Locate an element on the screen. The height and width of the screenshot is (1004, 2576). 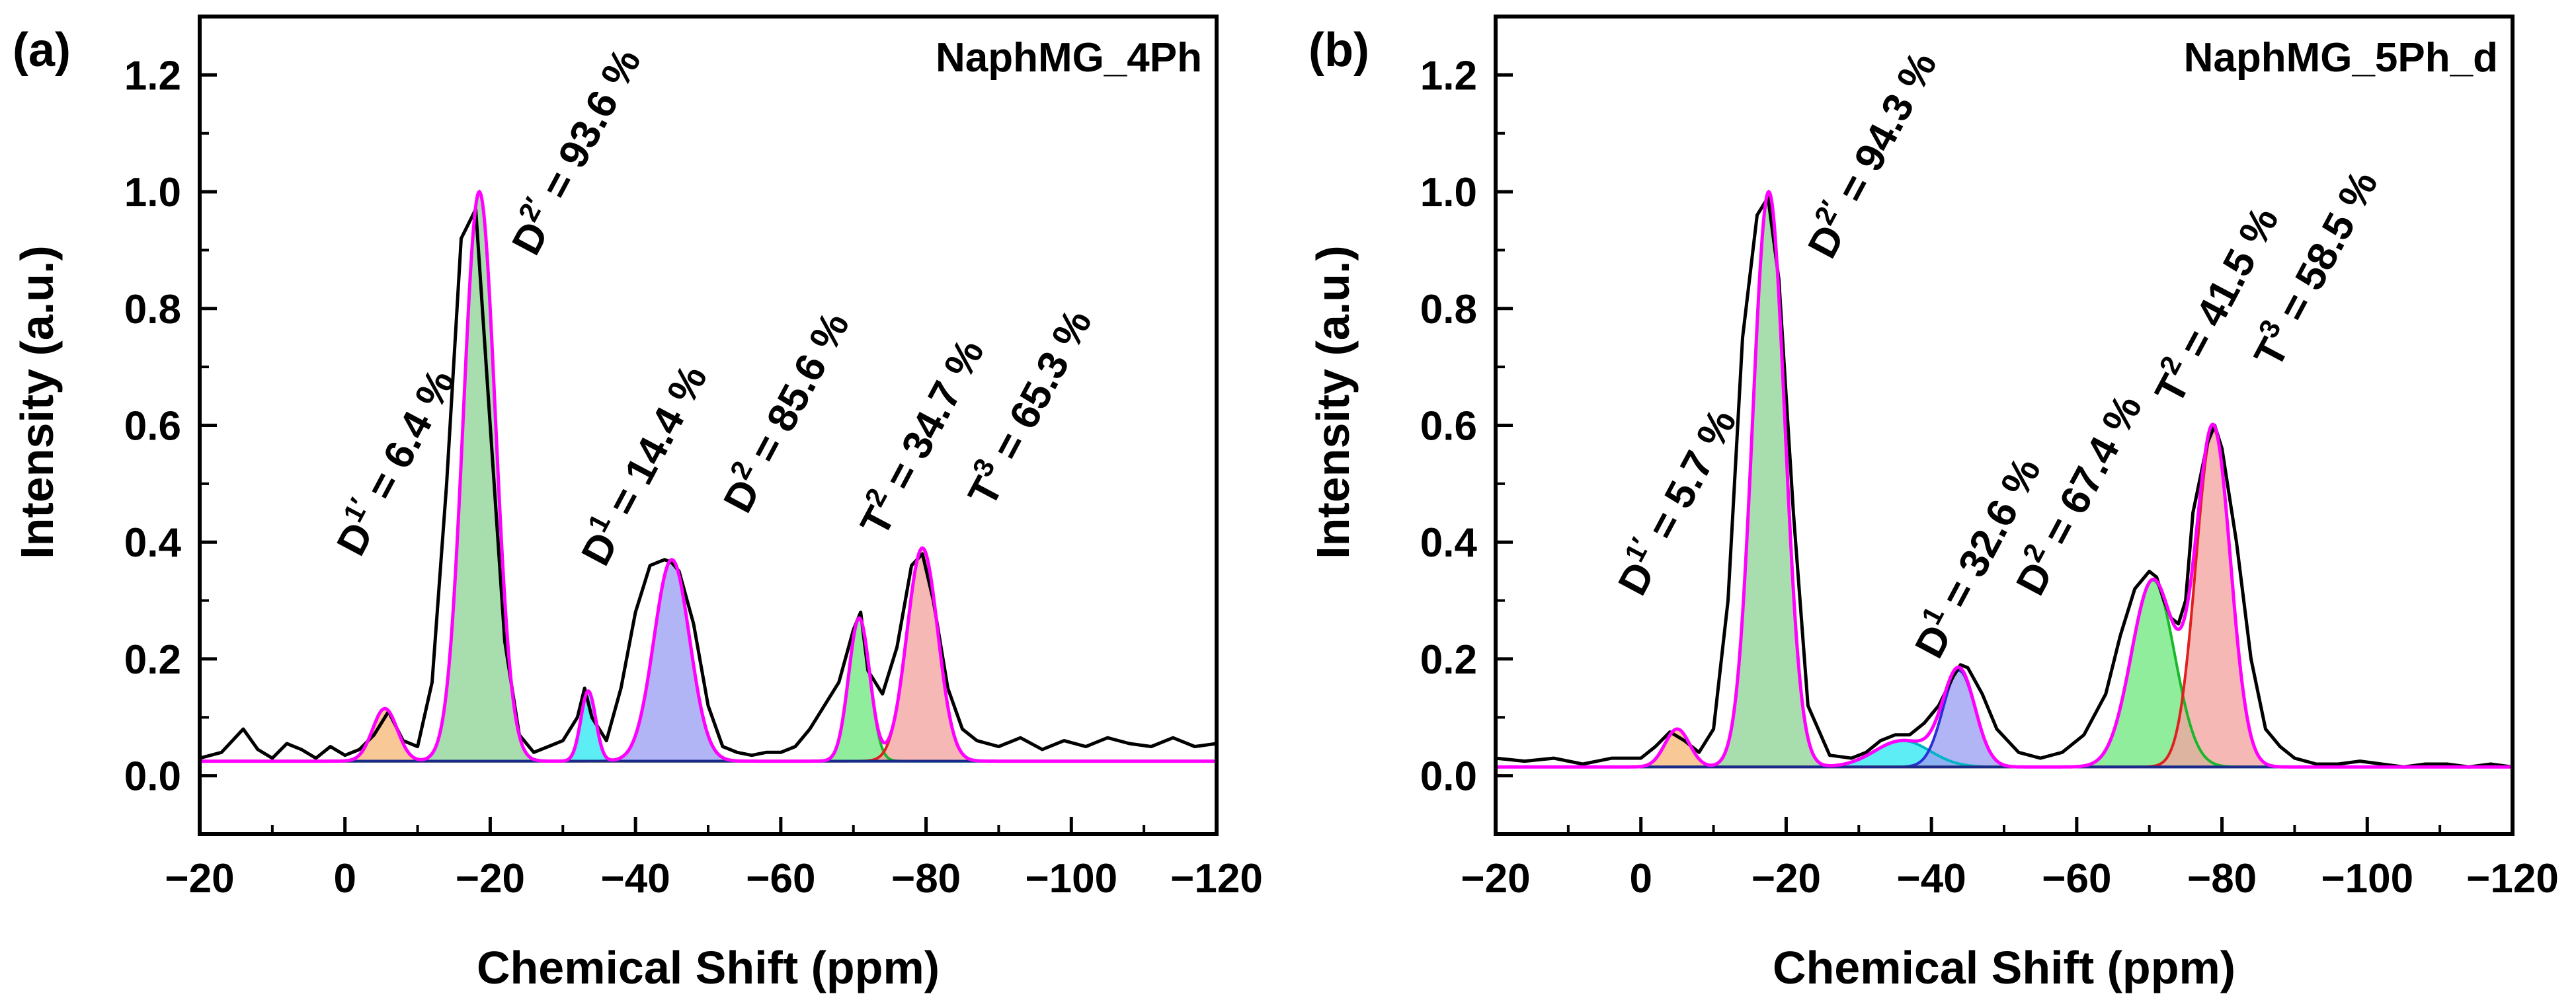
peak-annotation: D1′ = 5.7 % is located at coordinates (1674, 501).